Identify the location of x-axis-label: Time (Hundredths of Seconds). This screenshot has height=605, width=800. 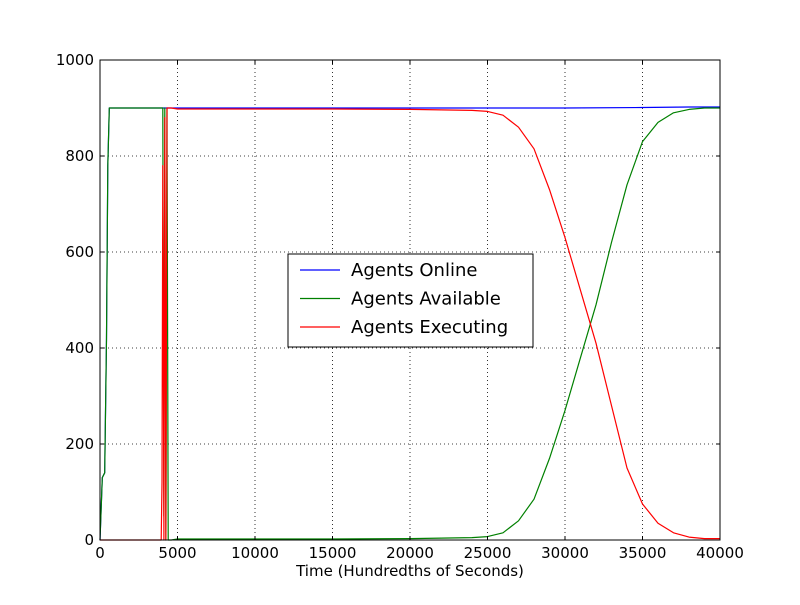
(409, 571).